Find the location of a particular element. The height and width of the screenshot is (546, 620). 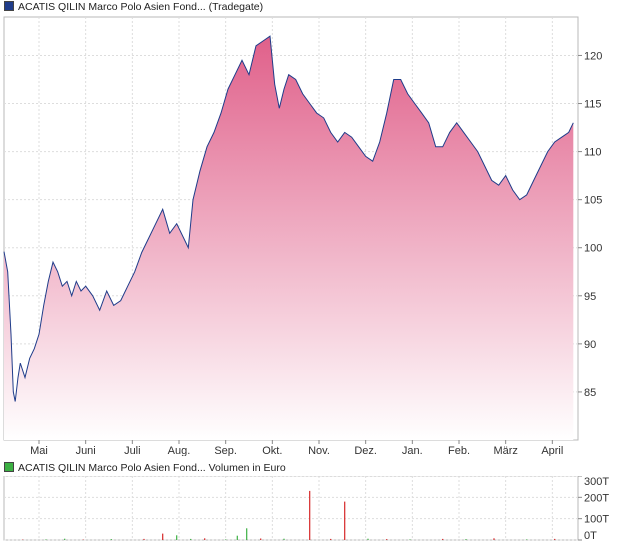

price-x-tick-label: Juni is located at coordinates (86, 450).